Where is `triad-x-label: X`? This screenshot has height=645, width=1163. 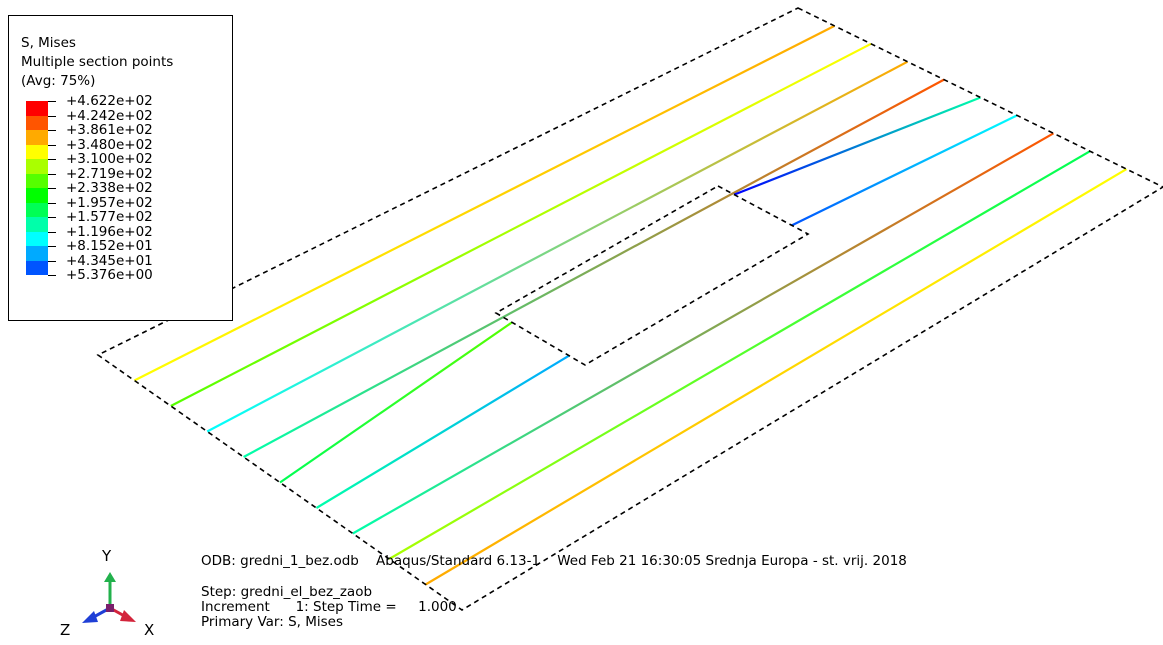
triad-x-label: X is located at coordinates (149, 630).